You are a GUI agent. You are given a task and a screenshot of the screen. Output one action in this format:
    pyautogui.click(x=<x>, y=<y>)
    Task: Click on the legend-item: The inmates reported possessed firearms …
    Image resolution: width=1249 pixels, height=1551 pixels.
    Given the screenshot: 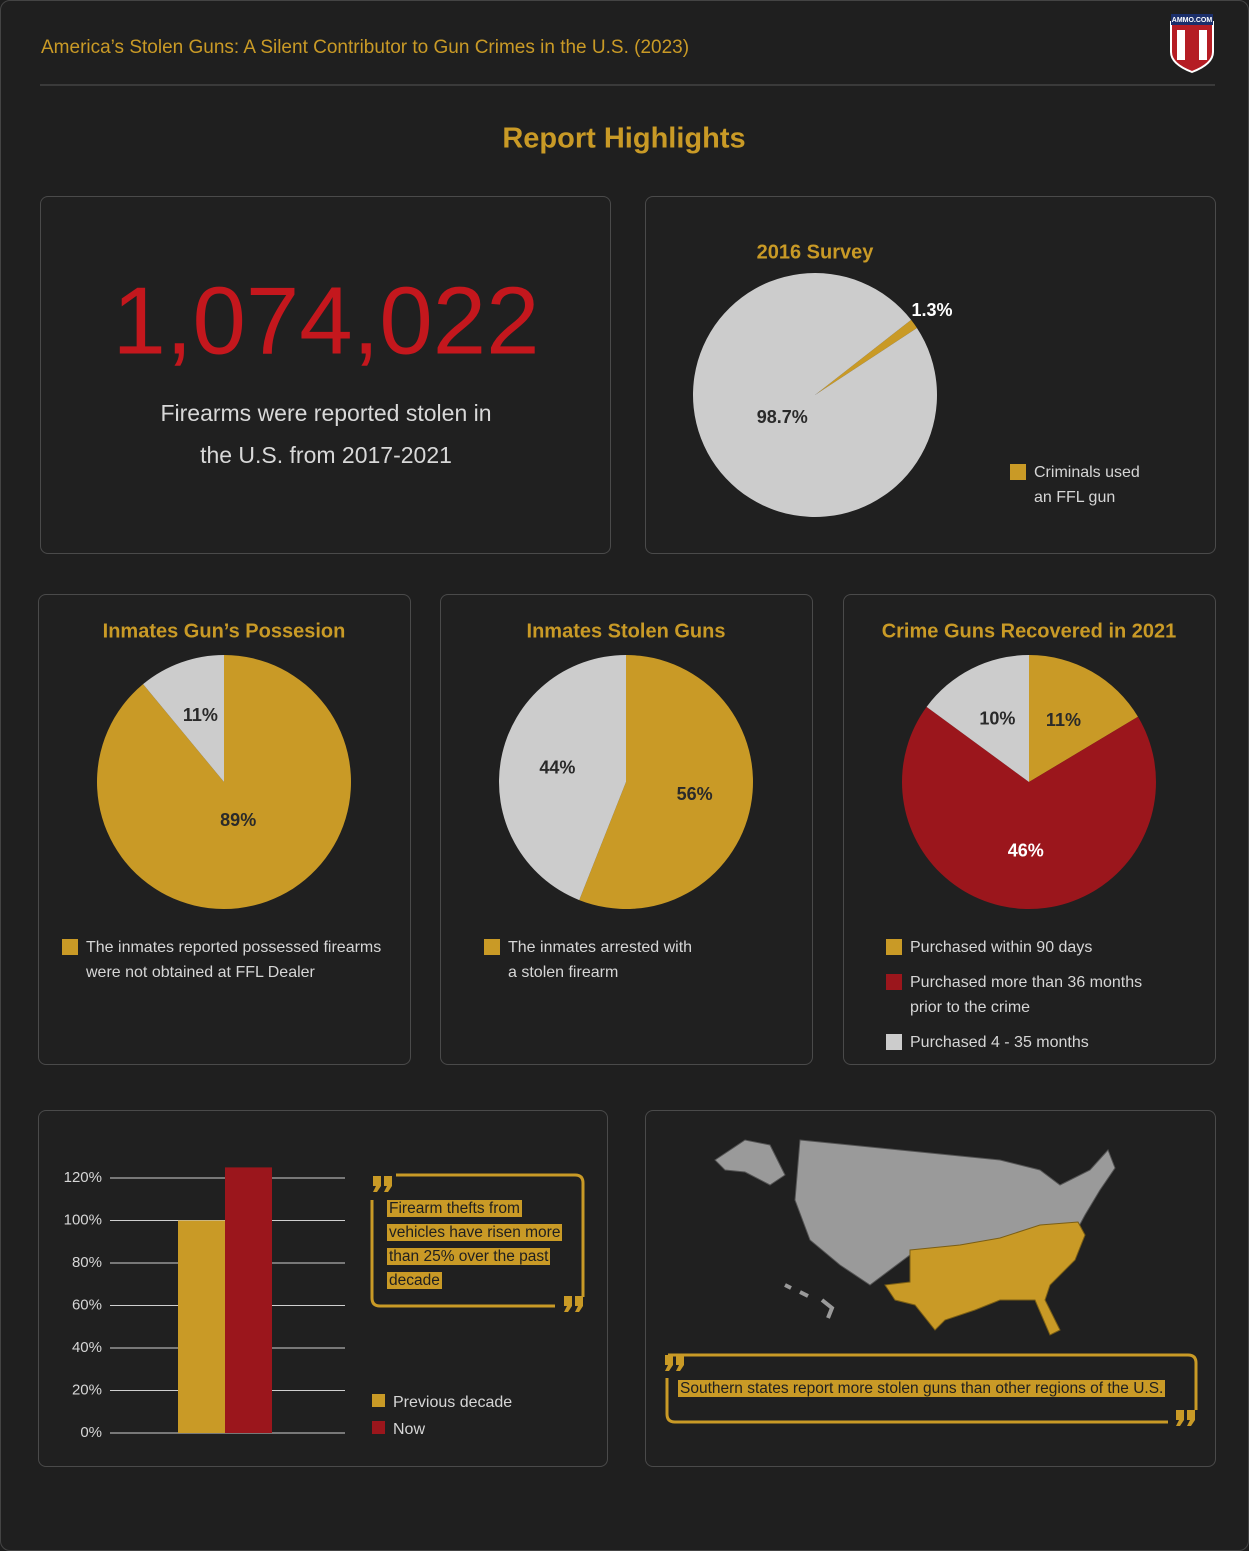 What is the action you would take?
    pyautogui.click(x=227, y=960)
    